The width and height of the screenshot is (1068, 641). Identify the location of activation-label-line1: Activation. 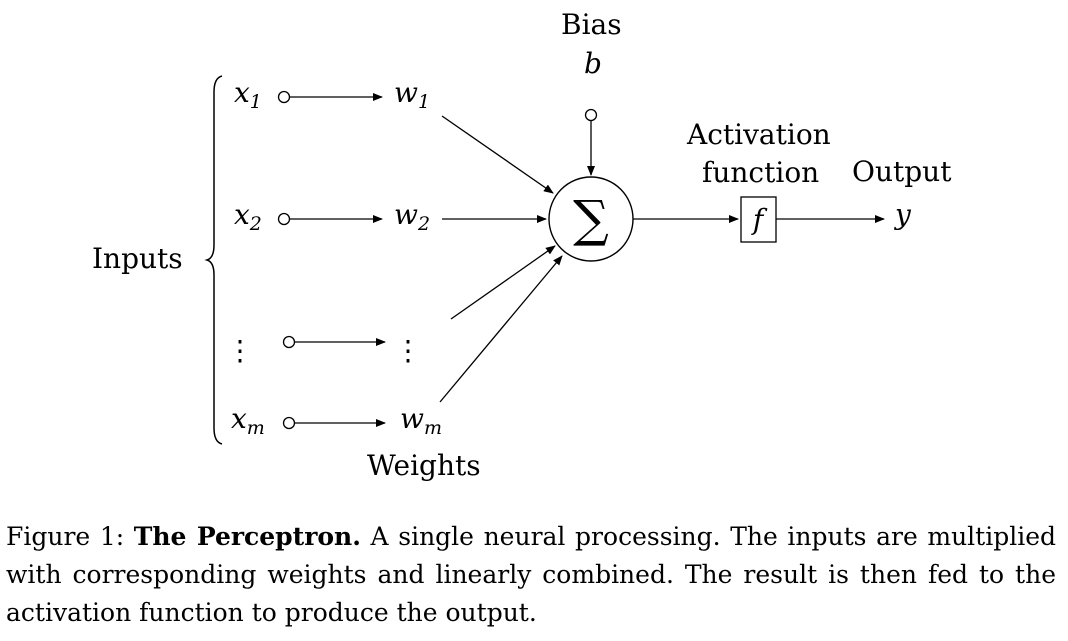
(758, 134).